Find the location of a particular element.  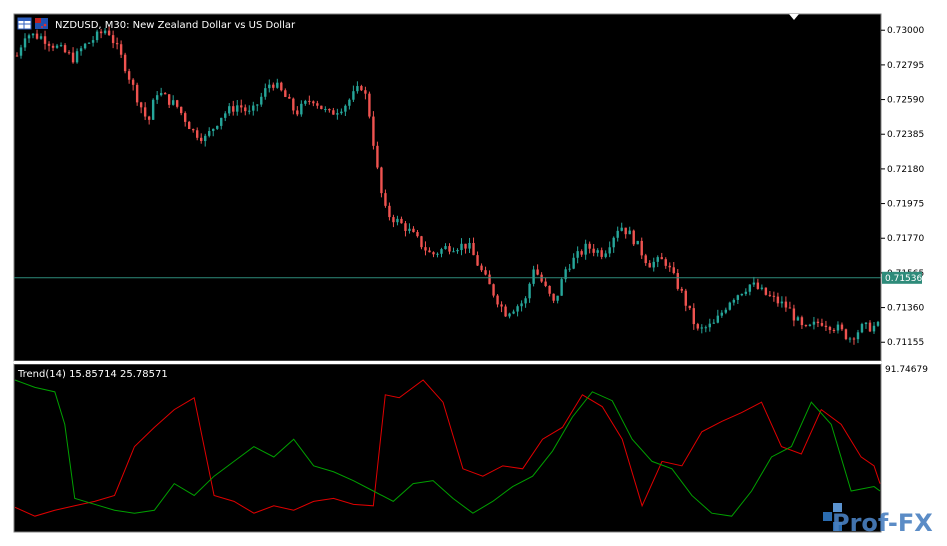

watermark-logo: Prof-FX is located at coordinates (878, 520).